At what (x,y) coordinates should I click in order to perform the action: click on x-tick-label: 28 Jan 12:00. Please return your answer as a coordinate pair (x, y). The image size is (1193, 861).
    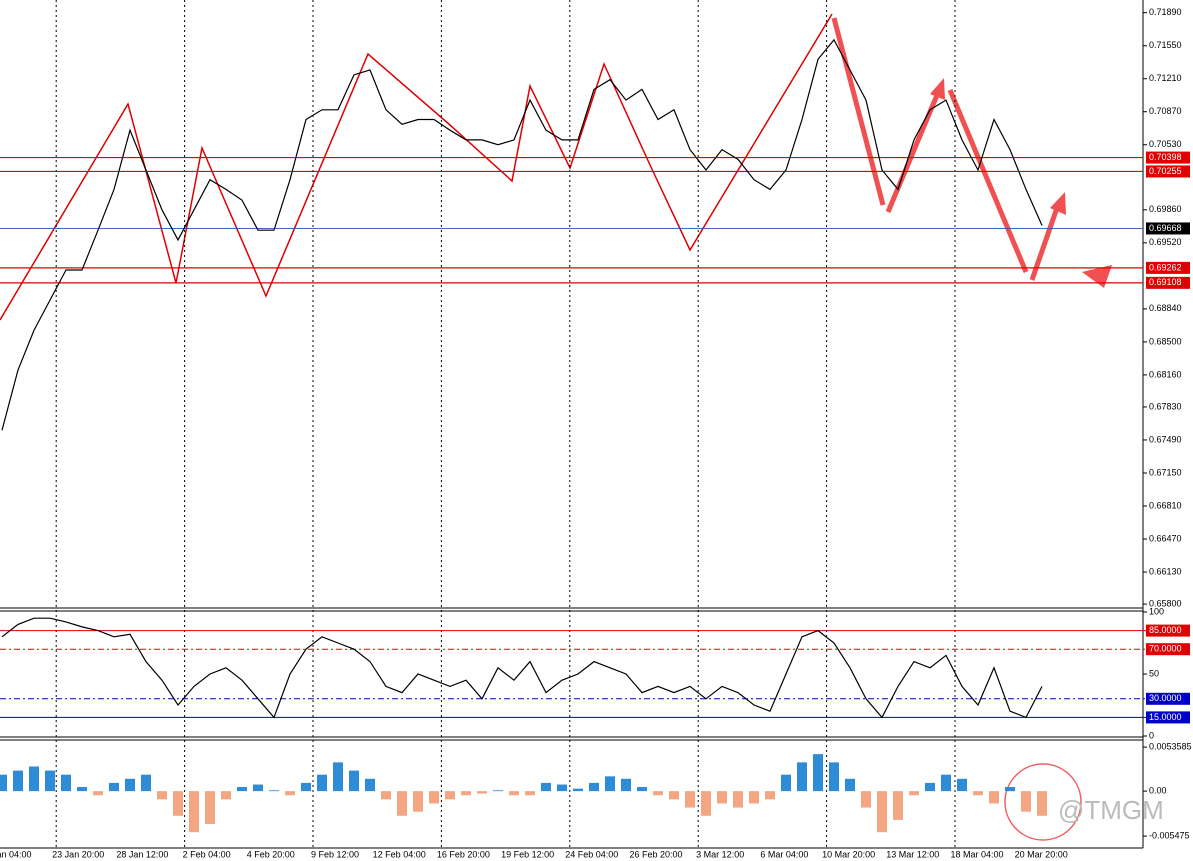
    Looking at the image, I should click on (142, 854).